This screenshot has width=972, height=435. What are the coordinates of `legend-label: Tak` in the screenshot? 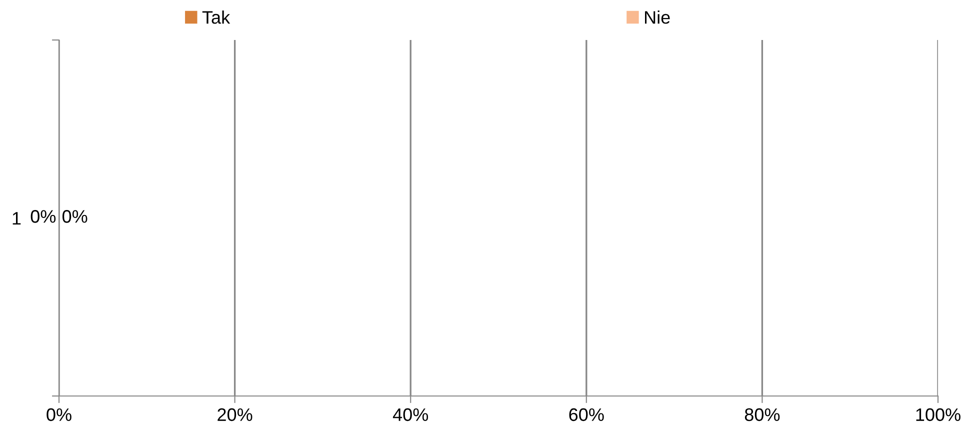 It's located at (216, 17).